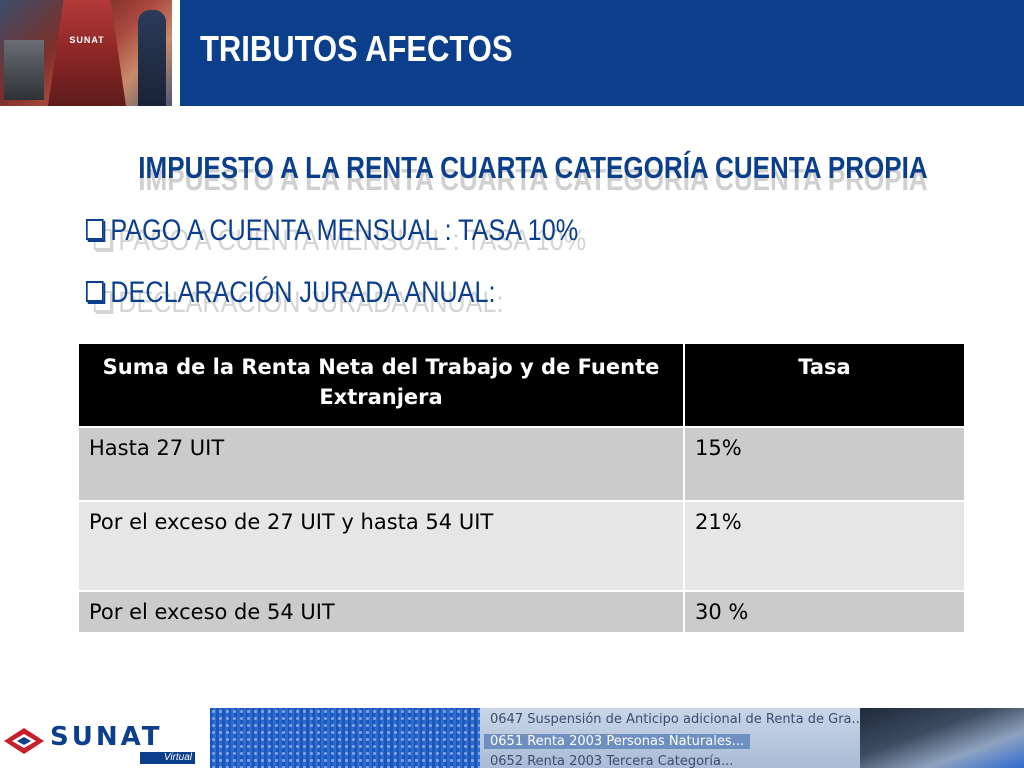  I want to click on header-bar: TRIBUTOS AFECTOS, so click(602, 53).